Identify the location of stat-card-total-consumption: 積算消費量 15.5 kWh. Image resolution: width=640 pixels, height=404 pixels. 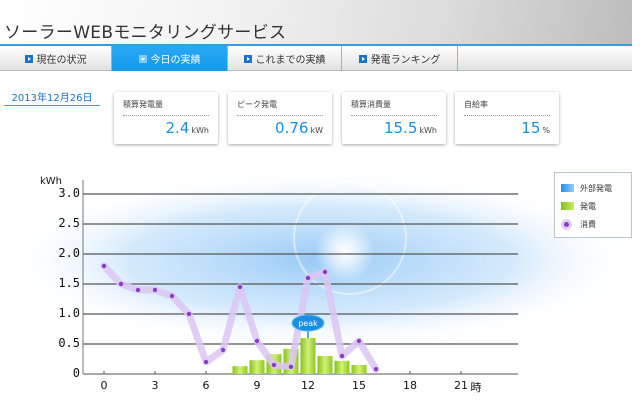
(394, 118).